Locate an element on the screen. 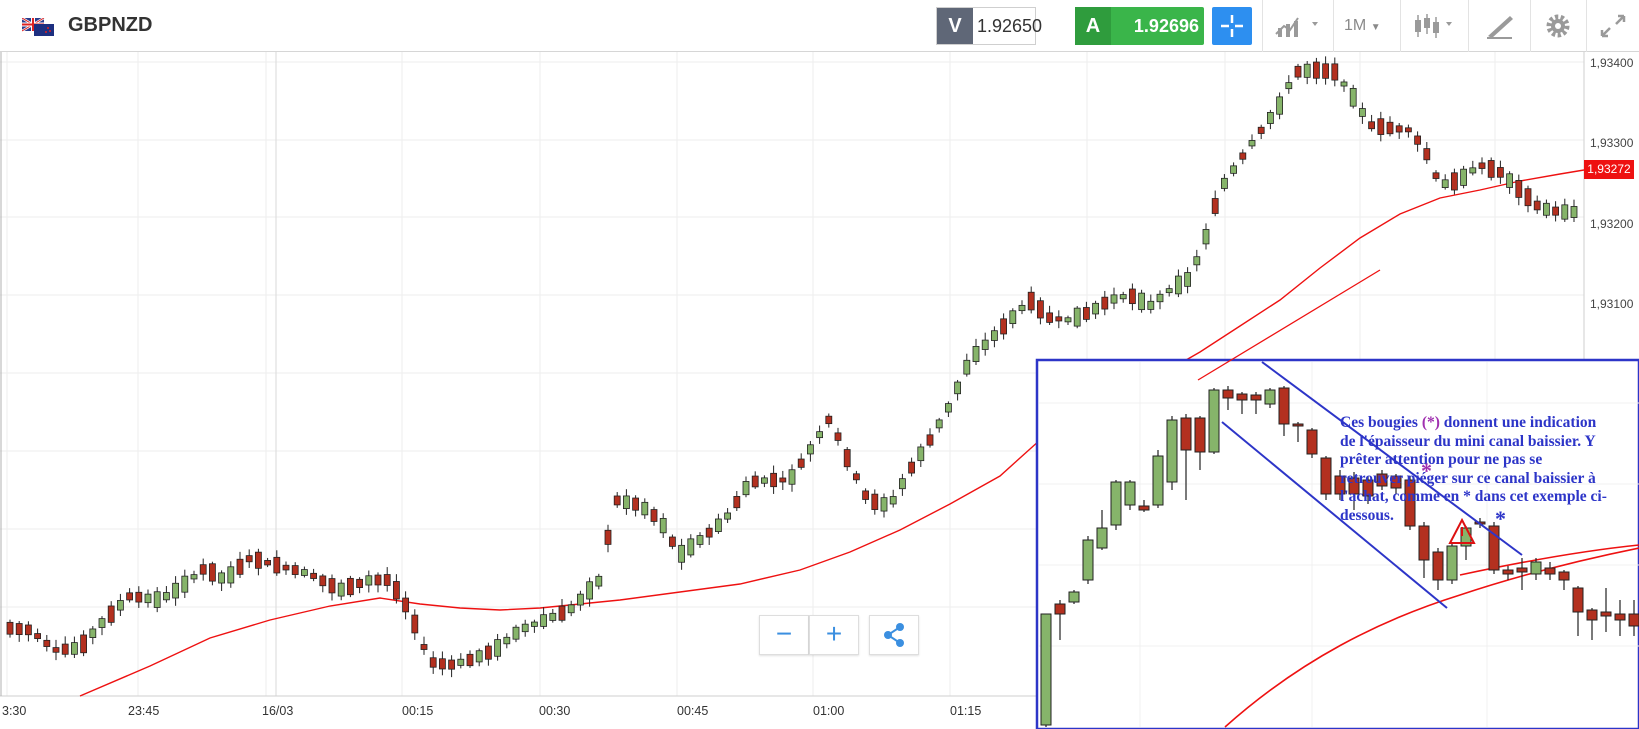 This screenshot has width=1639, height=729. minus-icon: − is located at coordinates (784, 633).